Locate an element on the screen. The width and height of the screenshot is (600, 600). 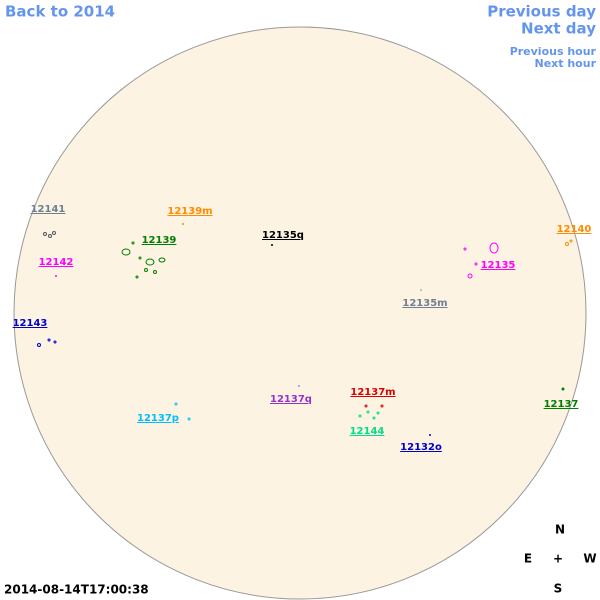
region-label: 12135m is located at coordinates (424, 303).